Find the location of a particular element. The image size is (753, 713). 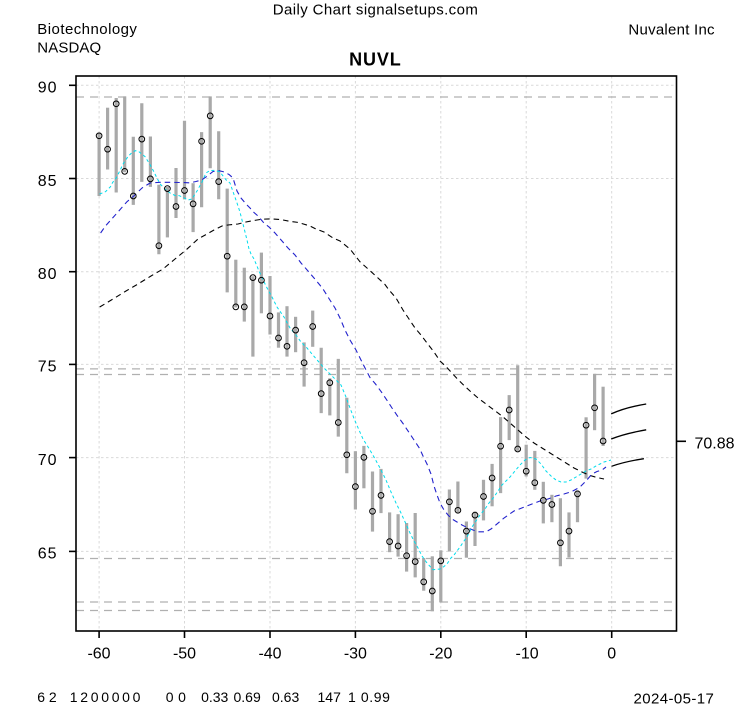

svg-text: 6 2 is located at coordinates (47, 697).